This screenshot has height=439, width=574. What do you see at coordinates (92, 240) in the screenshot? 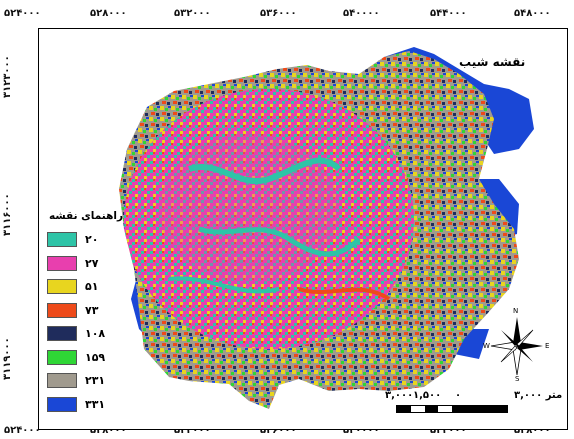
I see `legend-label: ۲۰` at bounding box center [92, 240].